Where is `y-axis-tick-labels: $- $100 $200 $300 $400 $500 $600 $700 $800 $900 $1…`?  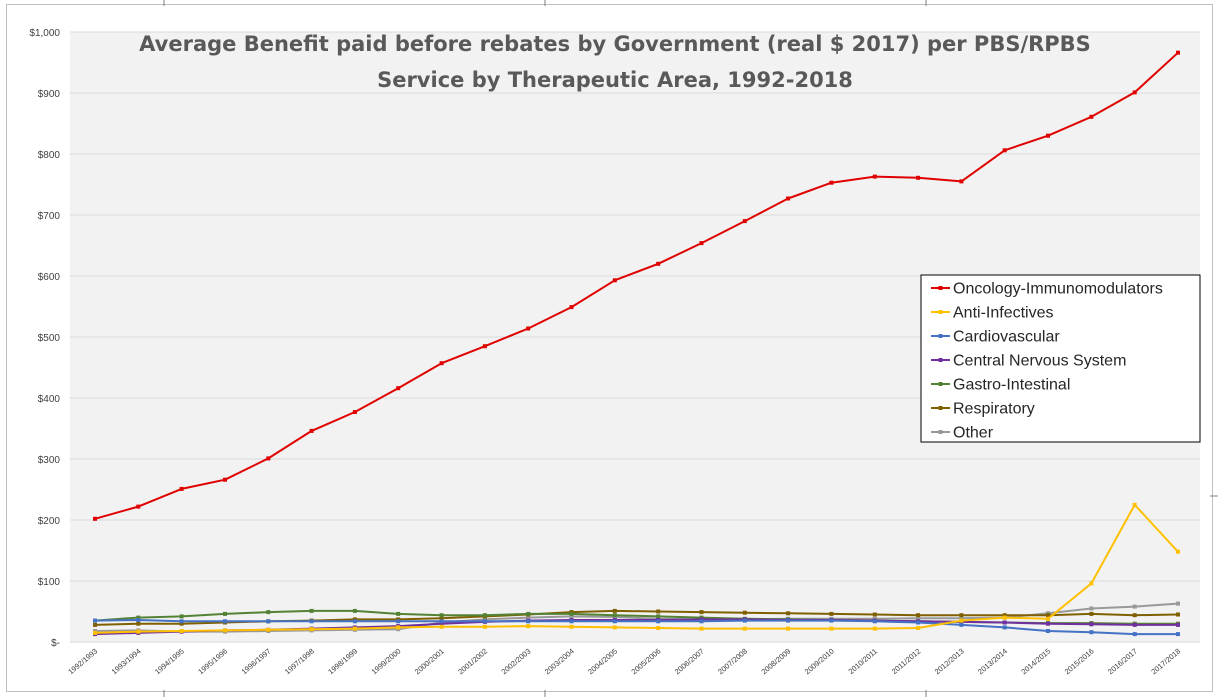
y-axis-tick-labels: $- $100 $200 $300 $400 $500 $600 $700 $800 $900 $1… is located at coordinates (44, 338).